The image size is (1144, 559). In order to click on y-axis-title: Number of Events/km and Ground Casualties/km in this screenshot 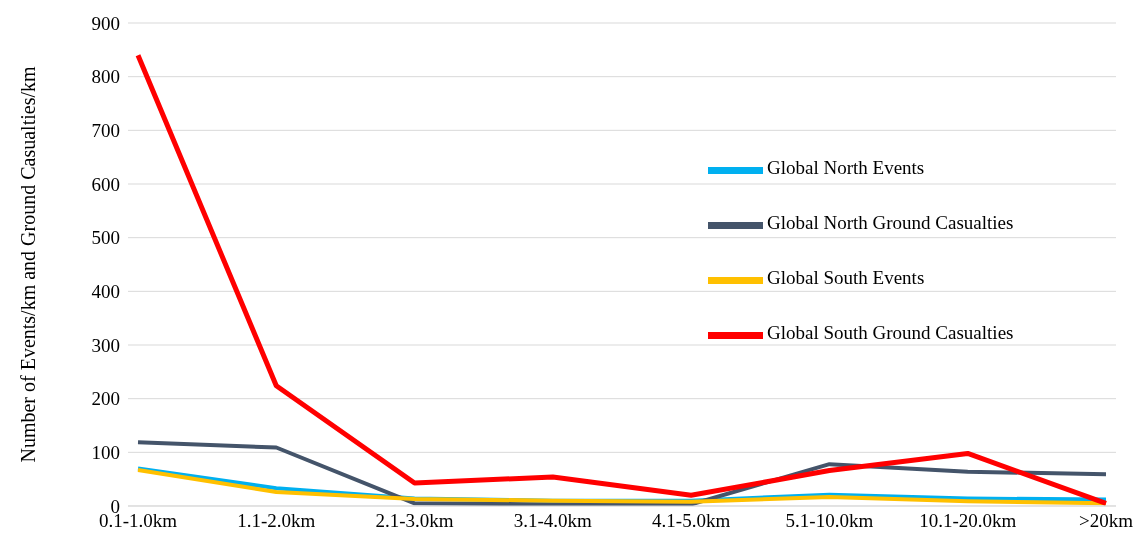, I will do `click(28, 264)`.